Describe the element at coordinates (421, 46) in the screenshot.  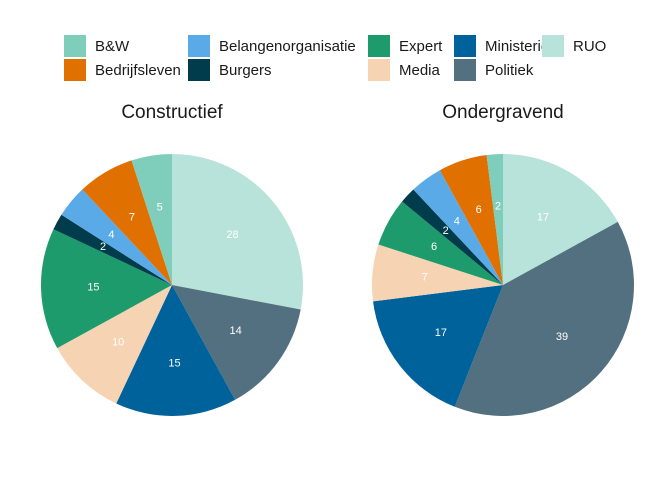
I see `legend-label: Expert` at that location.